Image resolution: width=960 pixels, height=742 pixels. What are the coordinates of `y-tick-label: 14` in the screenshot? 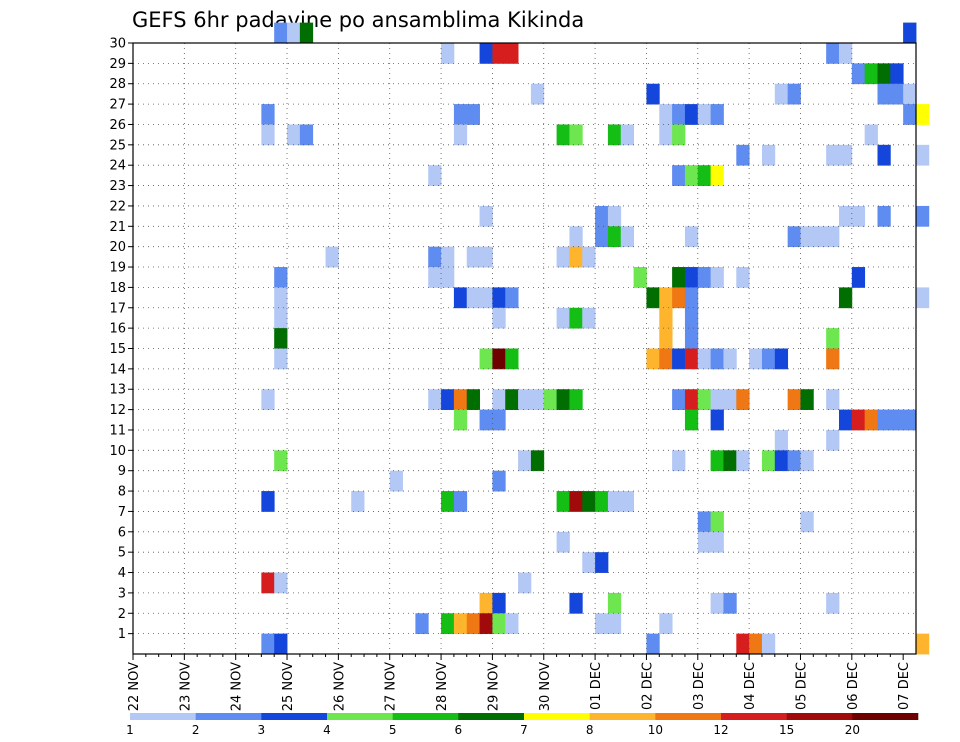 It's located at (117, 369).